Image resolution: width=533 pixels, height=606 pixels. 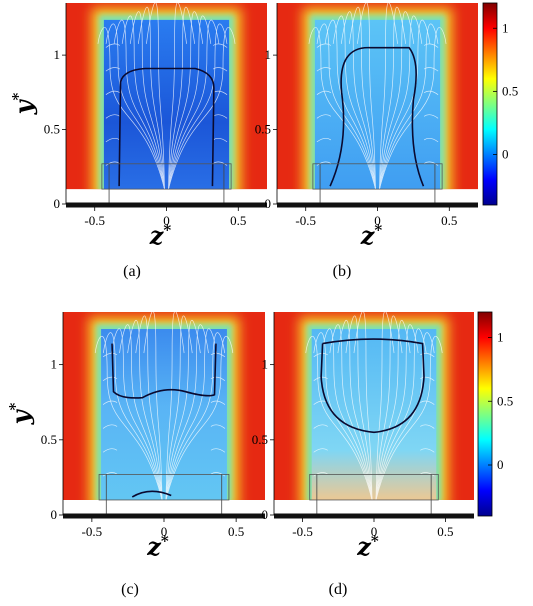 I want to click on colorbar-top-tick-label: 1, so click(x=505, y=27).